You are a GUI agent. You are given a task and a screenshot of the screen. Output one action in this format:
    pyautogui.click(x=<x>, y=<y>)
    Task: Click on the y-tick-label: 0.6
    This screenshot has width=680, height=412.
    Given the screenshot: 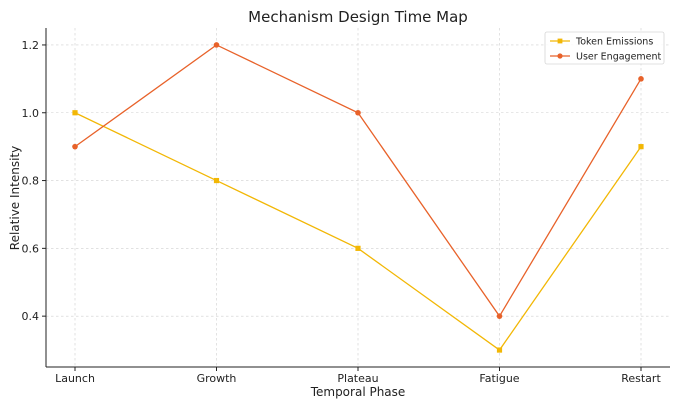 What is the action you would take?
    pyautogui.click(x=31, y=248)
    